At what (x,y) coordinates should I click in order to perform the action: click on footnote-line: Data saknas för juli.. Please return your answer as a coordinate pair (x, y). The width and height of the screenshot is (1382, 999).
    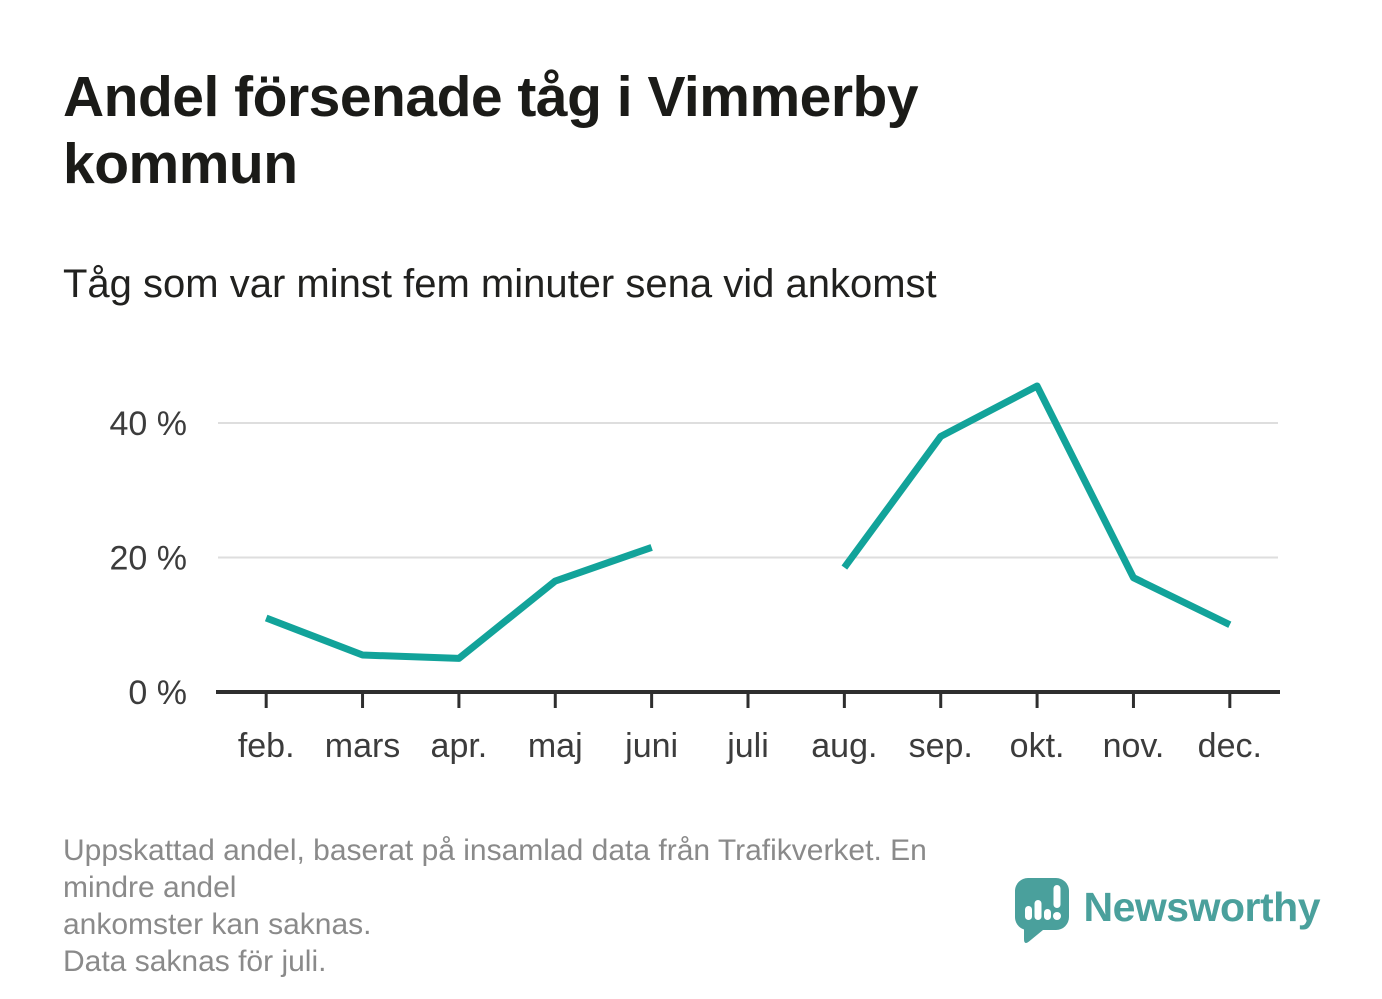
    Looking at the image, I should click on (195, 961).